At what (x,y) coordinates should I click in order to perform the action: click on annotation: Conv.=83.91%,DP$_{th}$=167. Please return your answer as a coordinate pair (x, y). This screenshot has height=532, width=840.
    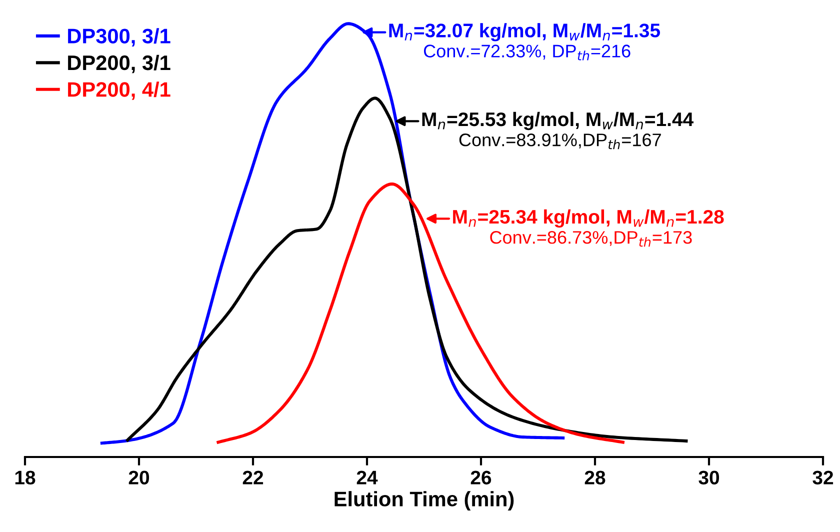
    Looking at the image, I should click on (560, 142).